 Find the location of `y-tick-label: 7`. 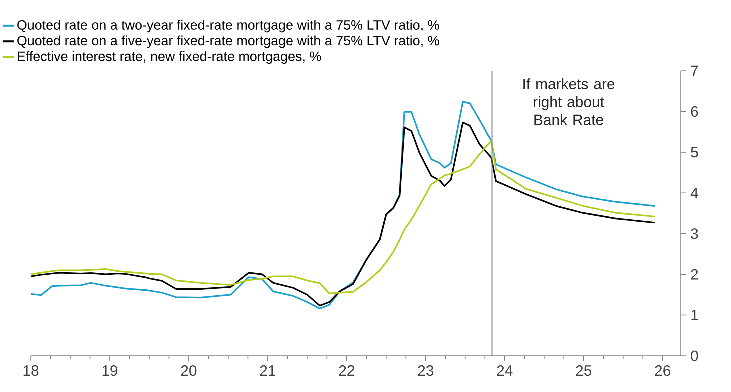

y-tick-label: 7 is located at coordinates (694, 71).